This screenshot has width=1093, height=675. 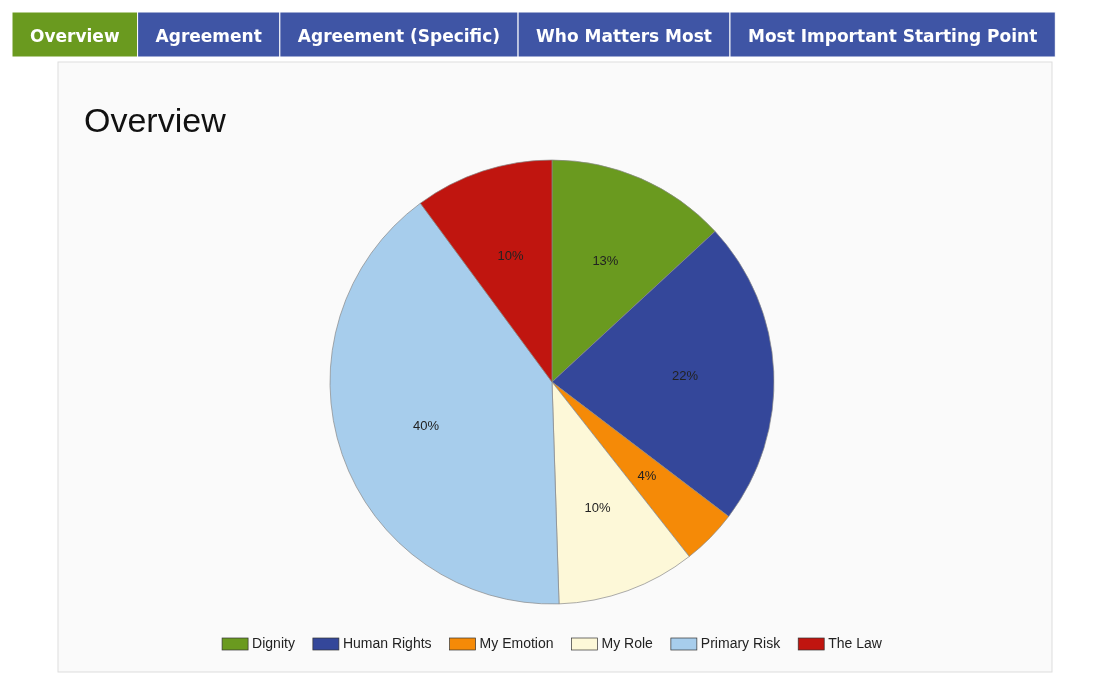 I want to click on data-label: 40%, so click(x=426, y=426).